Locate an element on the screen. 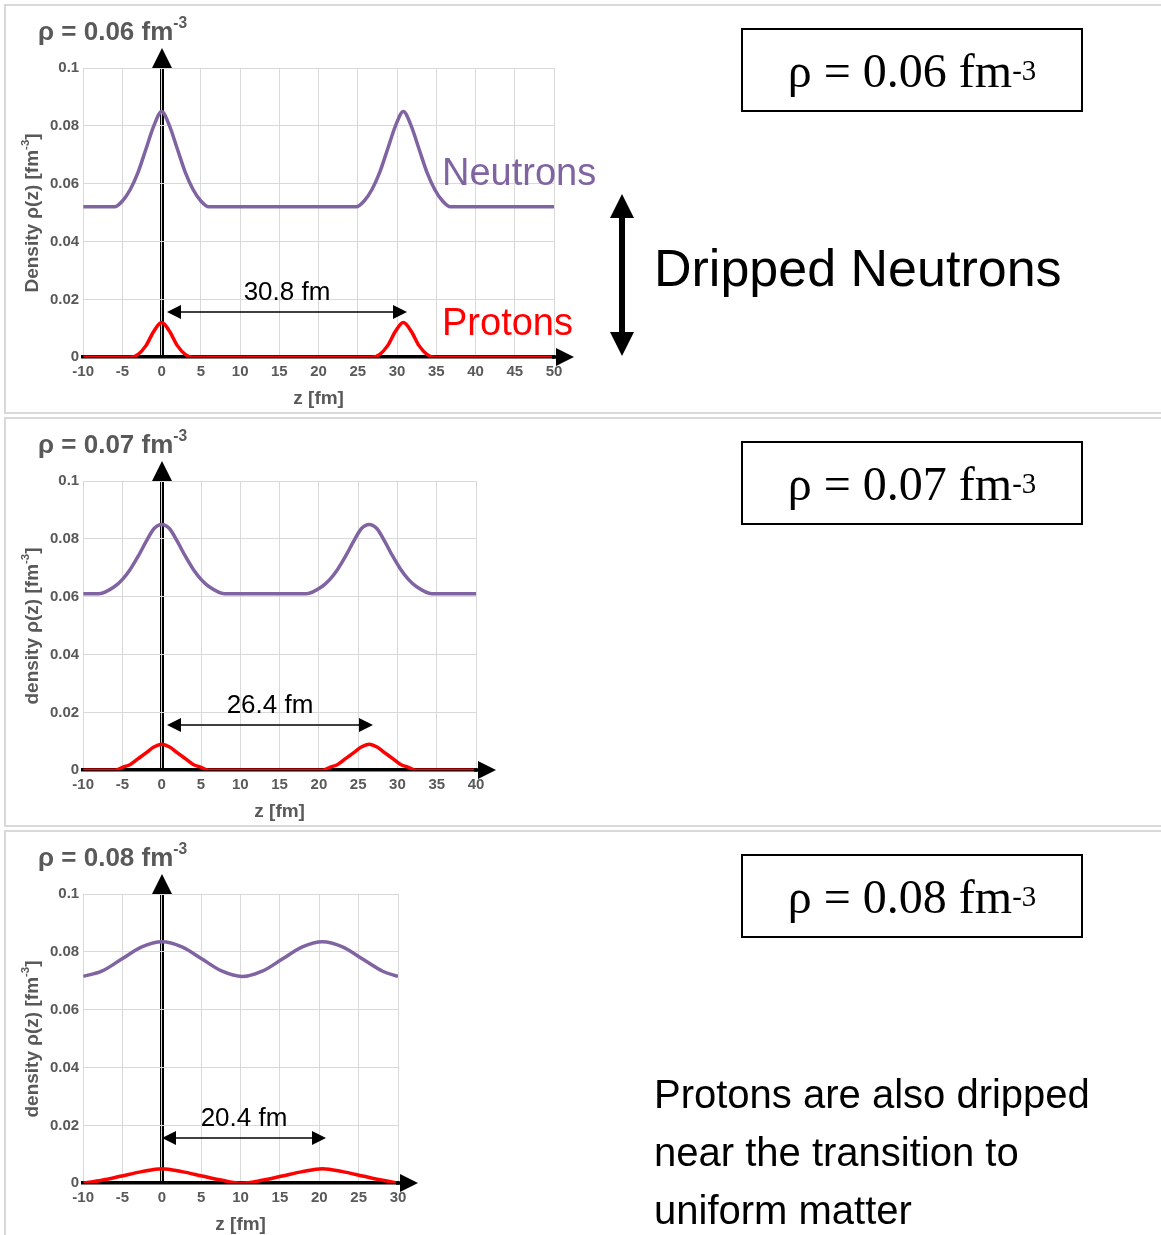  text: ρ = 0.07 fm$^{-3}$ is located at coordinates (912, 483).